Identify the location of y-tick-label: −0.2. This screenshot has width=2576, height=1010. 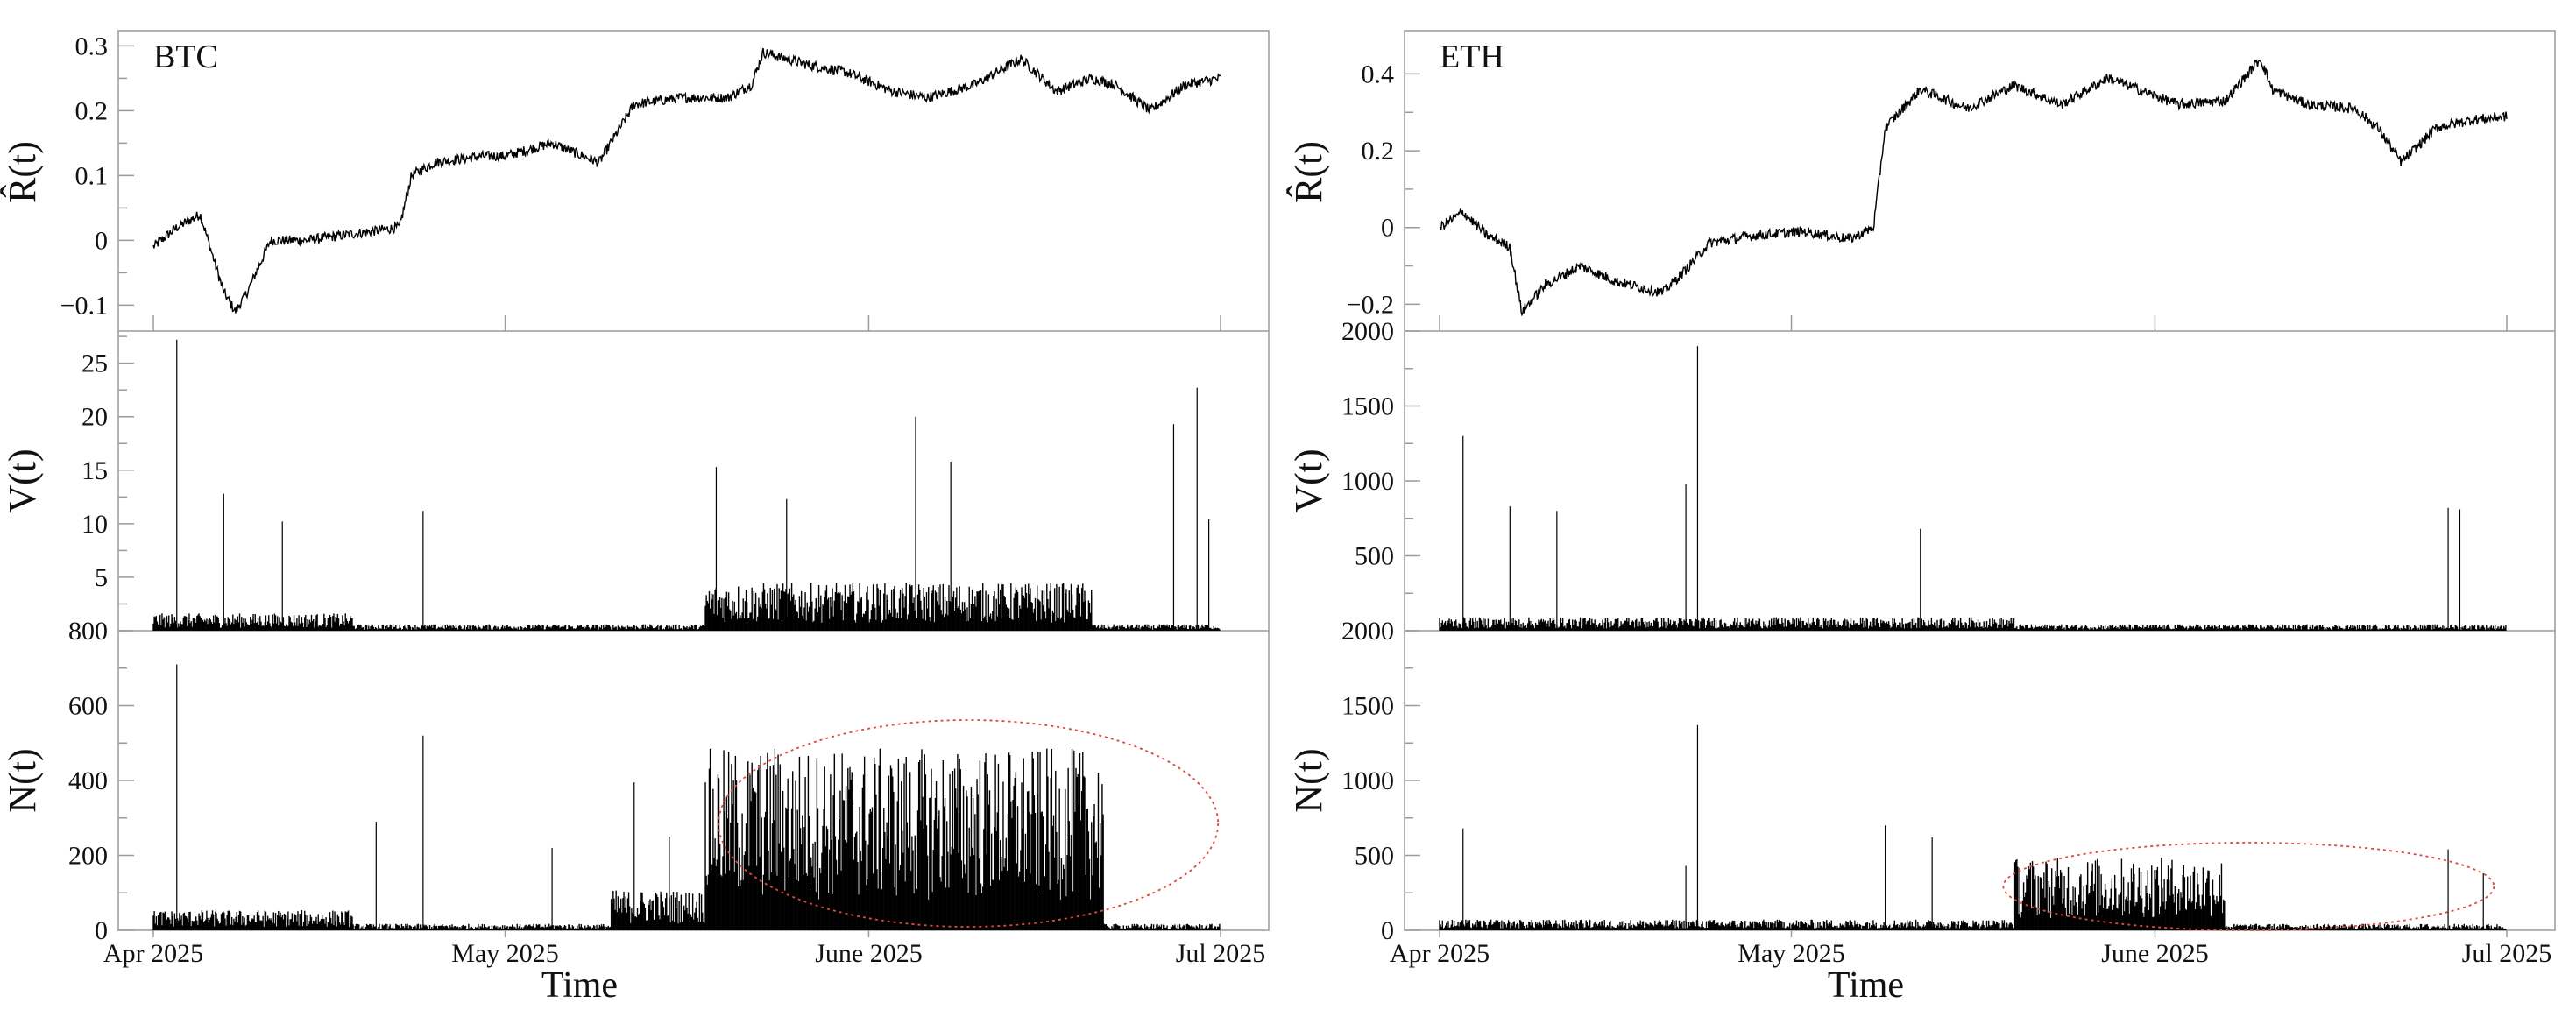
(1370, 304).